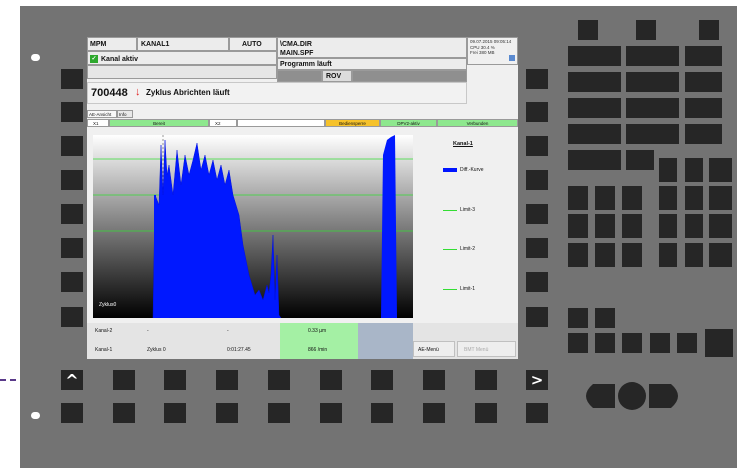  What do you see at coordinates (468, 249) in the screenshot?
I see `legend-limit2-label: Limit-2` at bounding box center [468, 249].